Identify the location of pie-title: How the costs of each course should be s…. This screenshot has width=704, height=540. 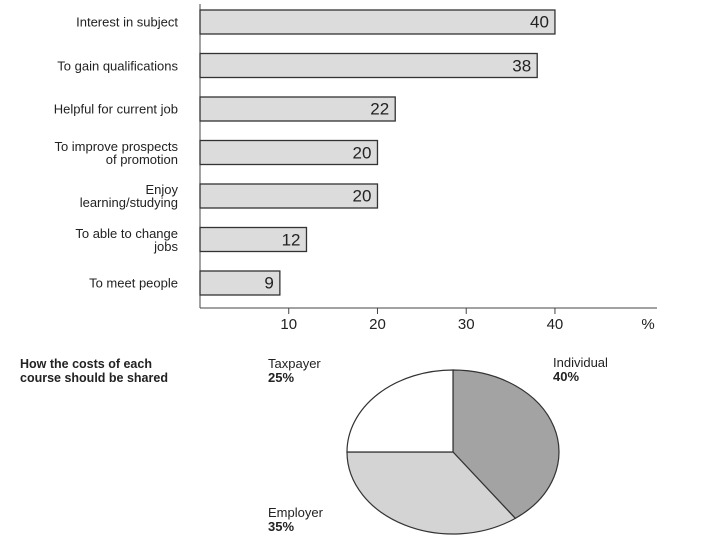
(94, 371).